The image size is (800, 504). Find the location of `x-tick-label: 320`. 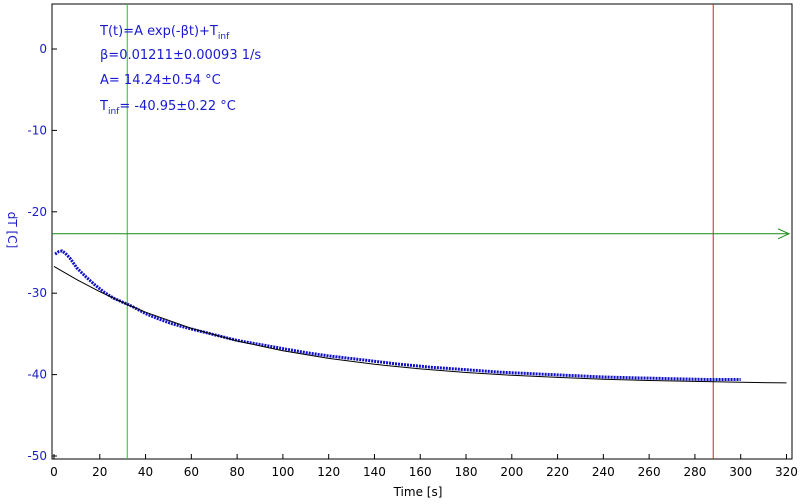

x-tick-label: 320 is located at coordinates (786, 472).